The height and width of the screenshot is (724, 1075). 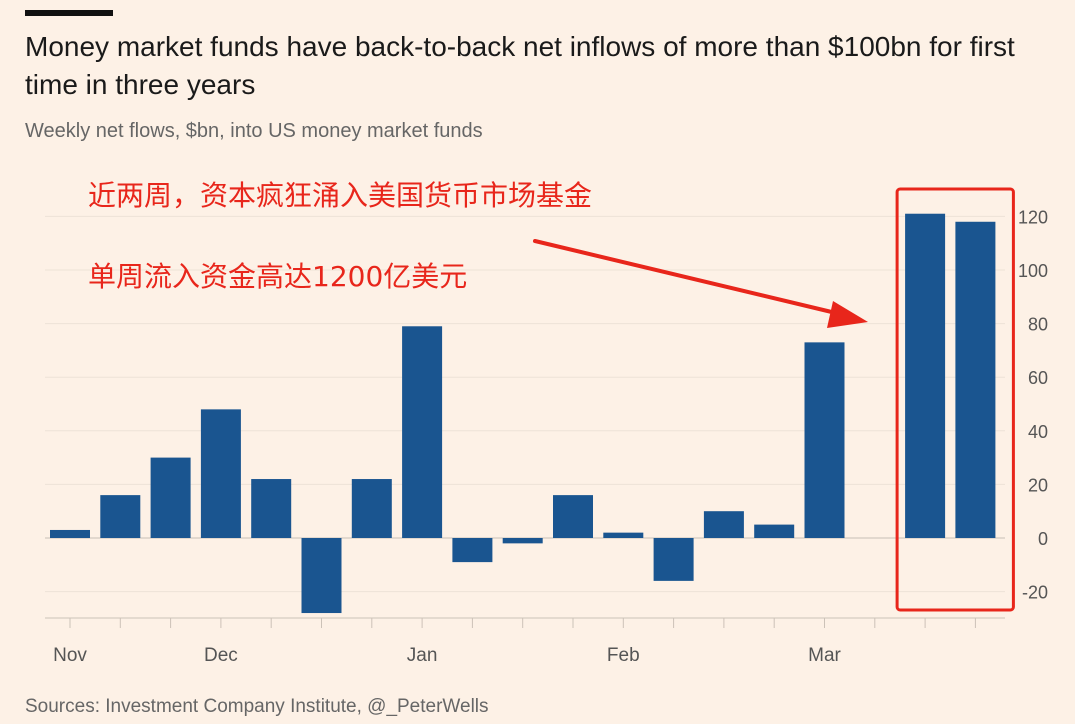 What do you see at coordinates (1033, 217) in the screenshot?
I see `y-tick-label: 120` at bounding box center [1033, 217].